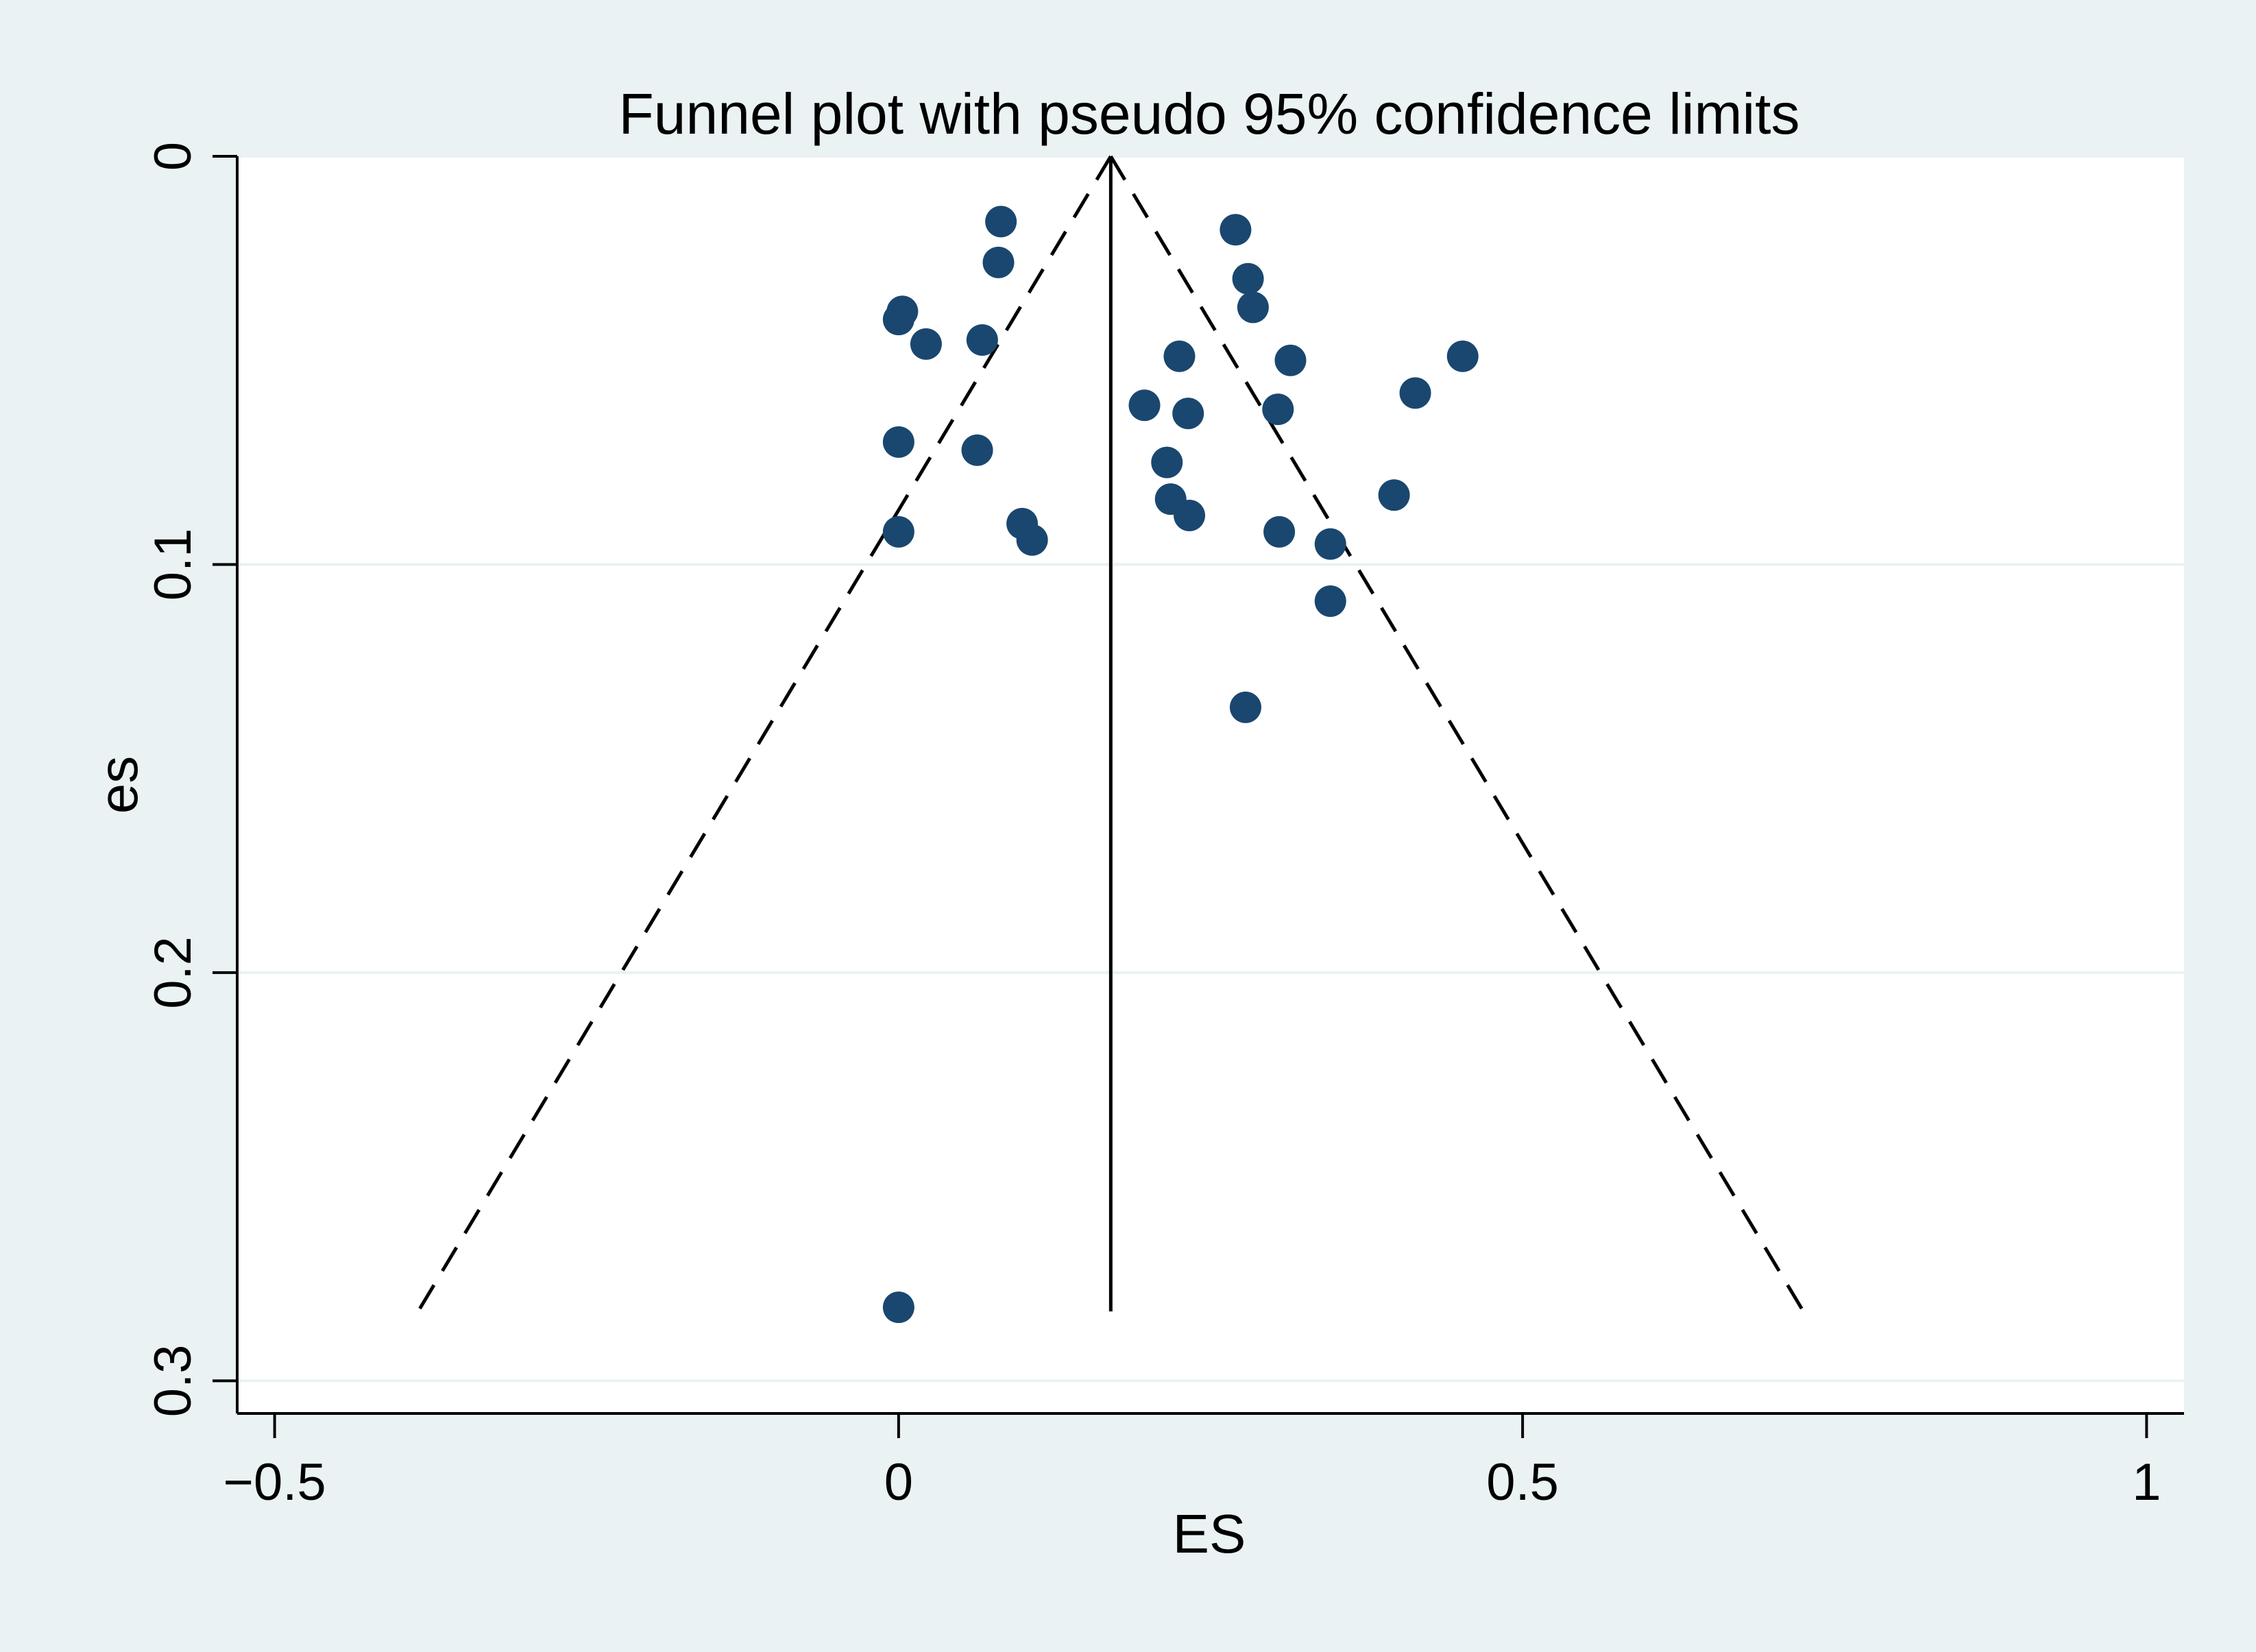 The height and width of the screenshot is (1652, 2256). I want to click on x-tick-label: 0.5, so click(1522, 1482).